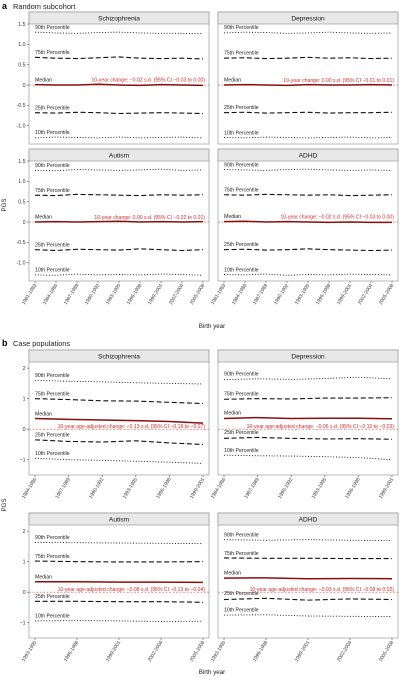 The height and width of the screenshot is (685, 408). Describe the element at coordinates (51, 294) in the screenshot. I see `x-tick-label: 1984-1986` at that location.